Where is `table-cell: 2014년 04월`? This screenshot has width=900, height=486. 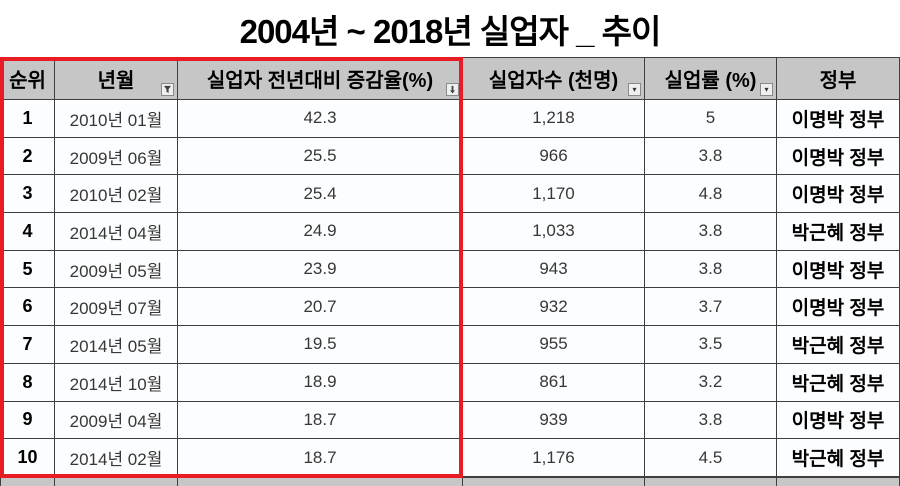 table-cell: 2014년 04월 is located at coordinates (116, 232).